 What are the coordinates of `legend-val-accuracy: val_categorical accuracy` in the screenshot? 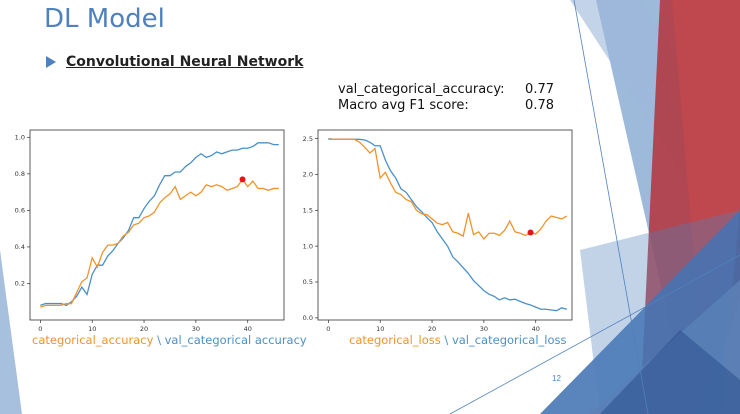 It's located at (235, 340).